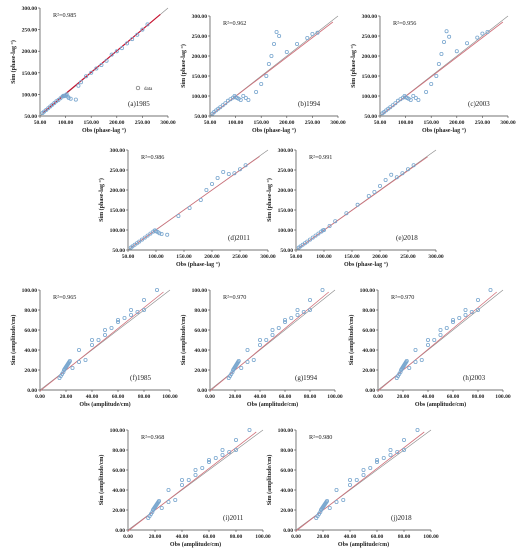 The height and width of the screenshot is (555, 520). What do you see at coordinates (309, 104) in the screenshot?
I see `panel-label: (b)1994` at bounding box center [309, 104].